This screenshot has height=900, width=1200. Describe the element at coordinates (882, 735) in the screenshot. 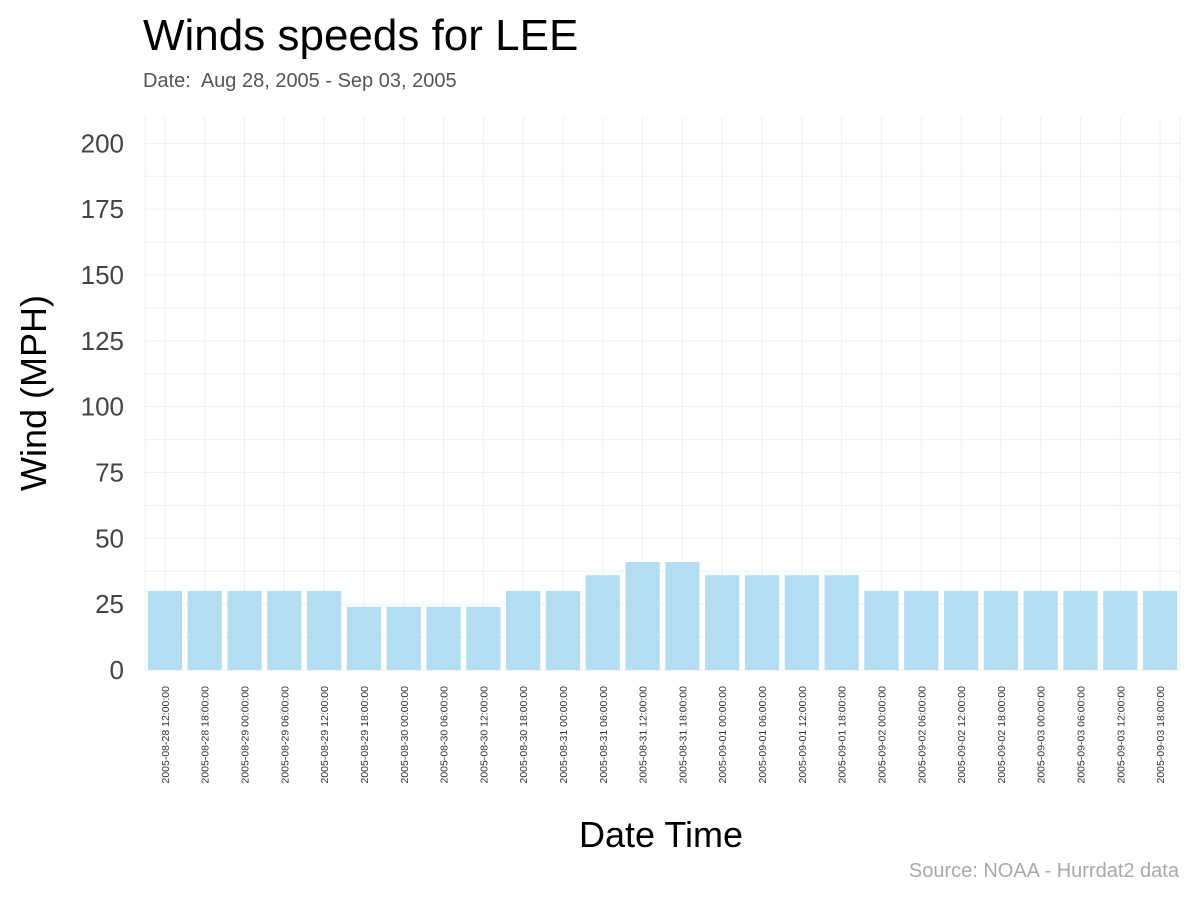

I see `x-tick-label: 2005-09-02 00:00:00` at that location.